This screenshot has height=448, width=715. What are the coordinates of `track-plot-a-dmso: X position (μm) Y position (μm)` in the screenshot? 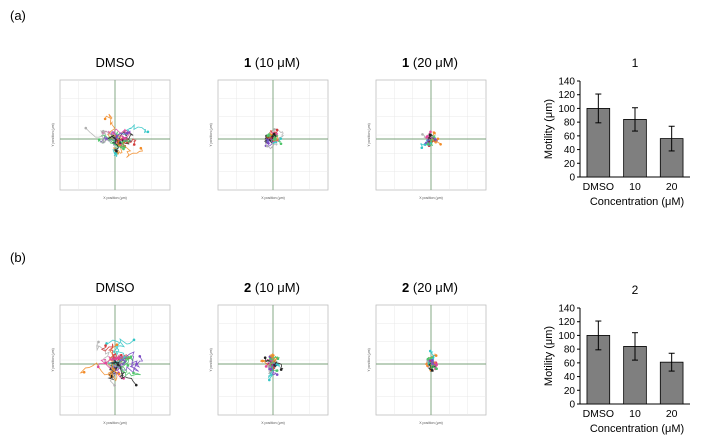 It's located at (111, 139).